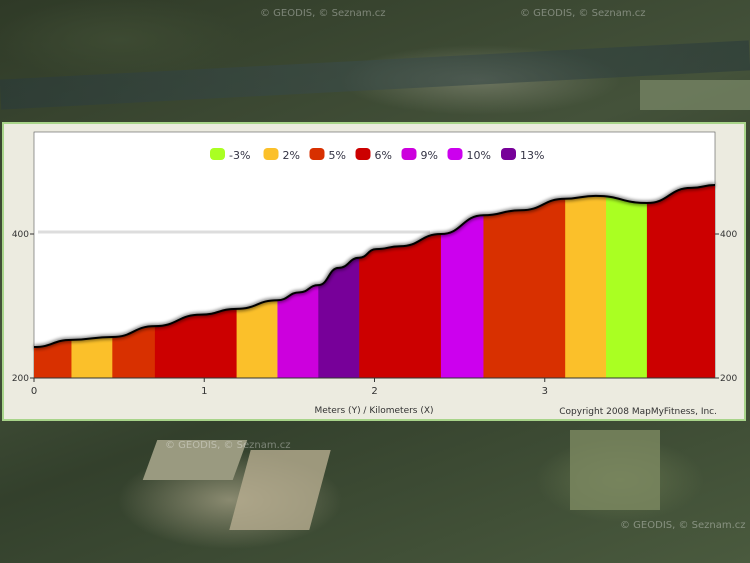  Describe the element at coordinates (204, 391) in the screenshot. I see `x-tick-label: 1` at that location.